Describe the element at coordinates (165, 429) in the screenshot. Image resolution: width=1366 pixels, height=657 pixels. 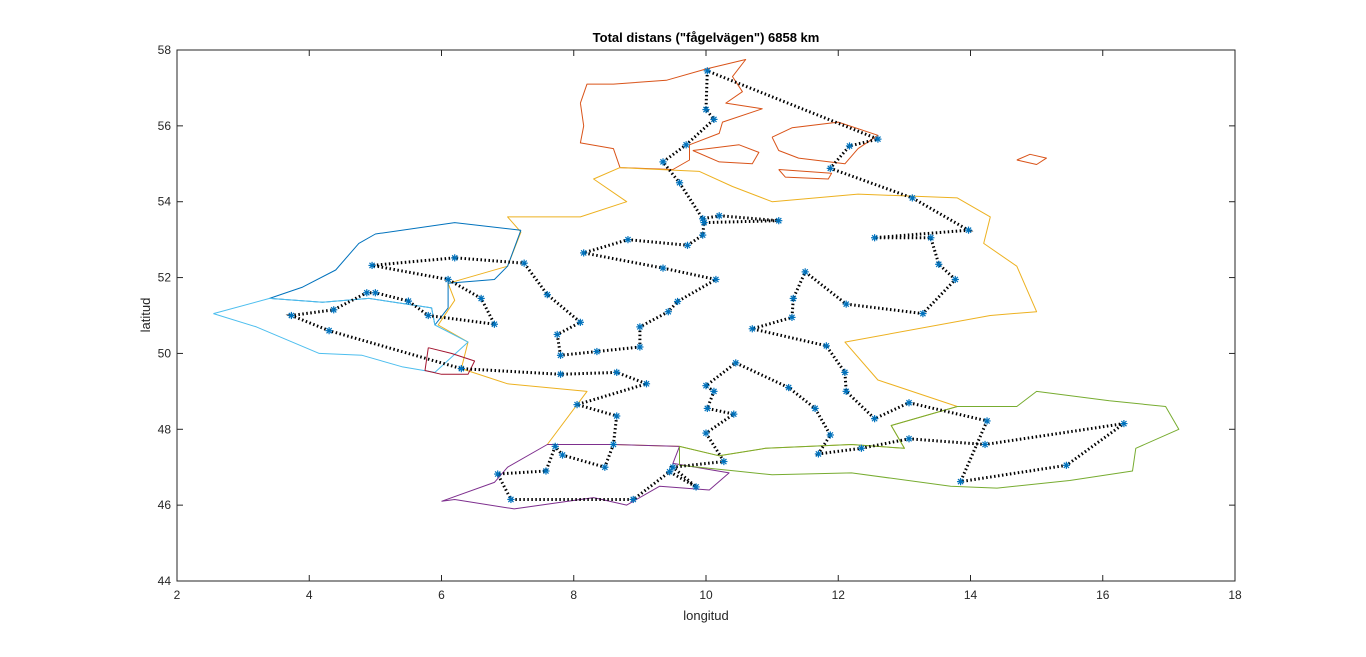
I see `y-tick-label: 48` at that location.